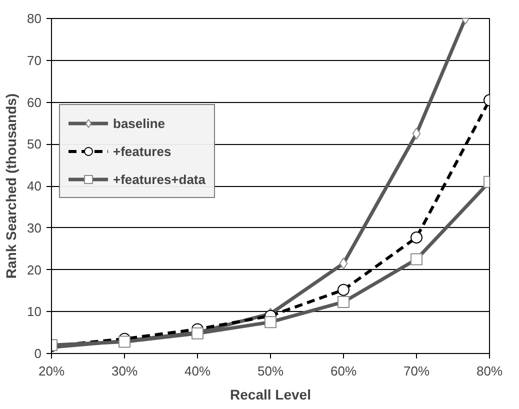  What do you see at coordinates (489, 371) in the screenshot?
I see `x-tick-label: 80%` at bounding box center [489, 371].